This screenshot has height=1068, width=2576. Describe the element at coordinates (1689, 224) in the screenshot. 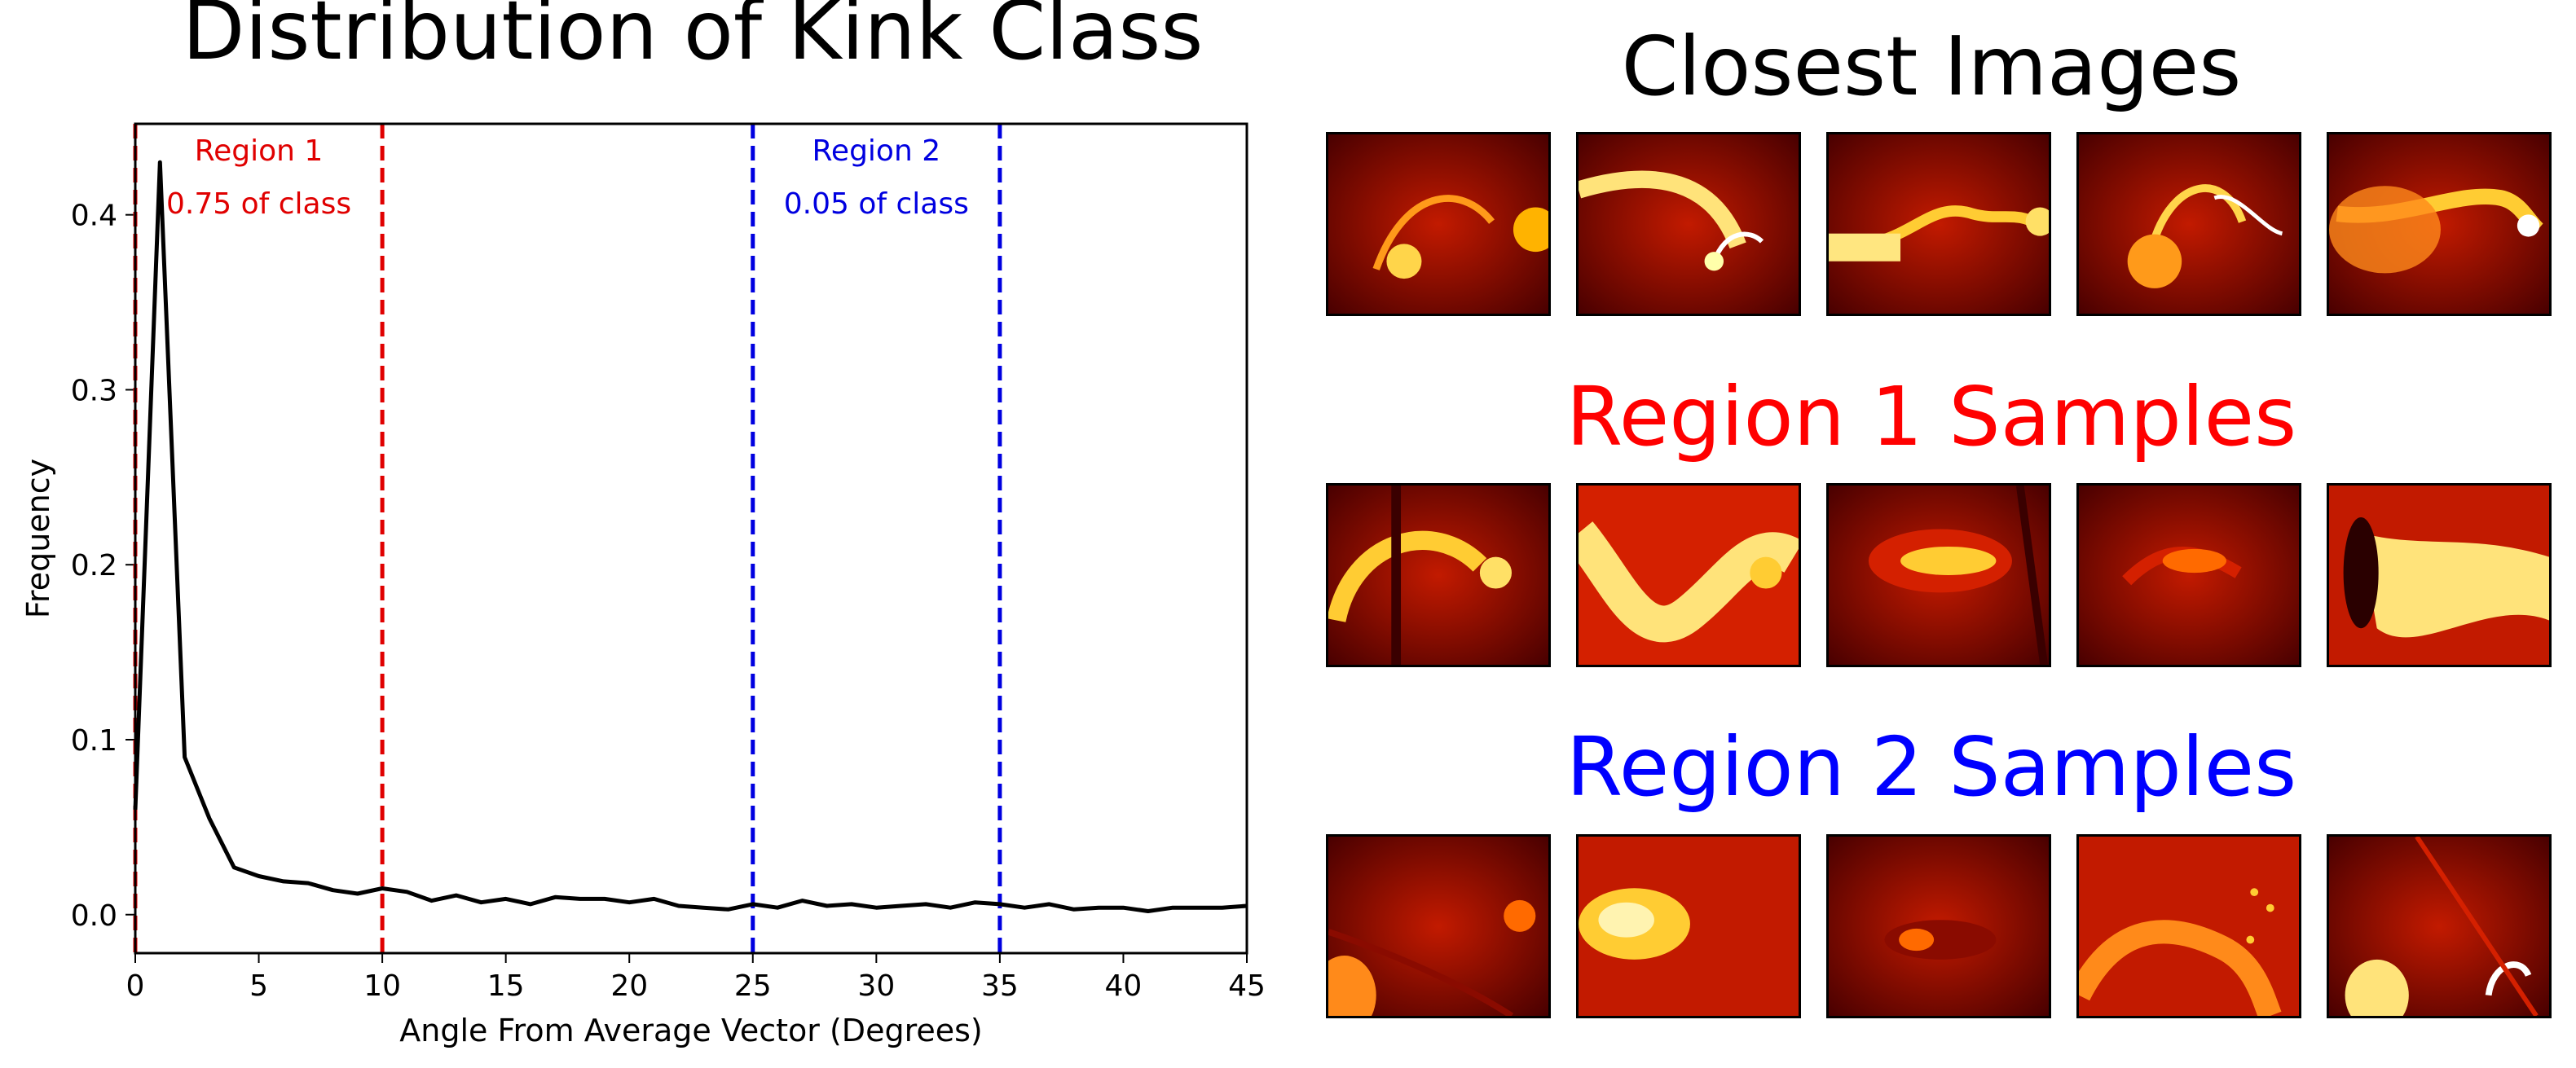

I see `thumbnail-arc-bright-left` at that location.